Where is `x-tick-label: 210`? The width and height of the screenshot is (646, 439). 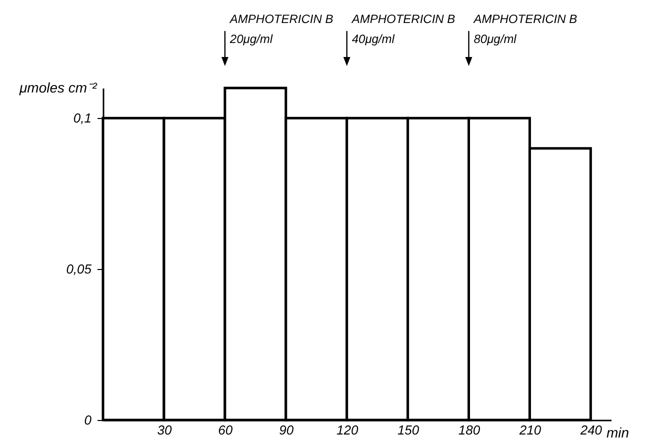 x-tick-label: 210 is located at coordinates (530, 430).